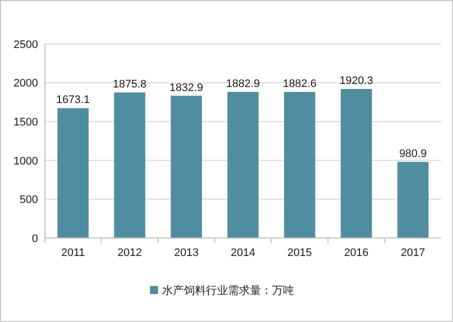 The height and width of the screenshot is (322, 453). Describe the element at coordinates (26, 161) in the screenshot. I see `y-tick-label: 1000` at that location.